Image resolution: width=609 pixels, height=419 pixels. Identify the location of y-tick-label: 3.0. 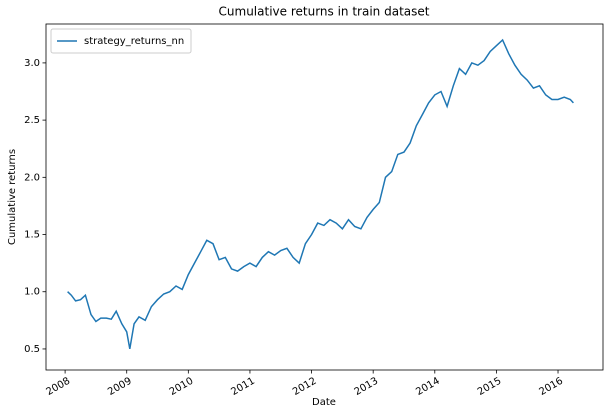
(32, 63).